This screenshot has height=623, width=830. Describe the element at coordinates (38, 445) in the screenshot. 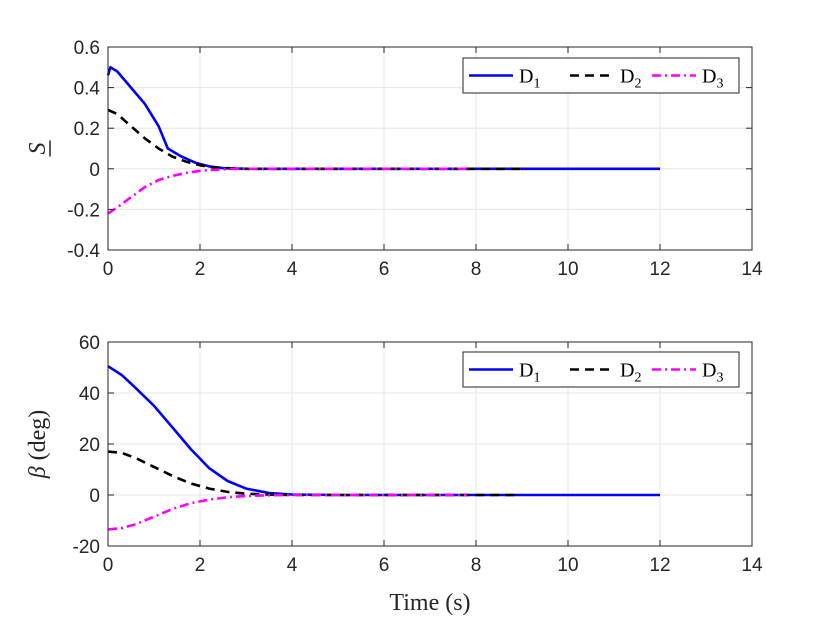

I see `y-axis-label: β (deg)` at that location.